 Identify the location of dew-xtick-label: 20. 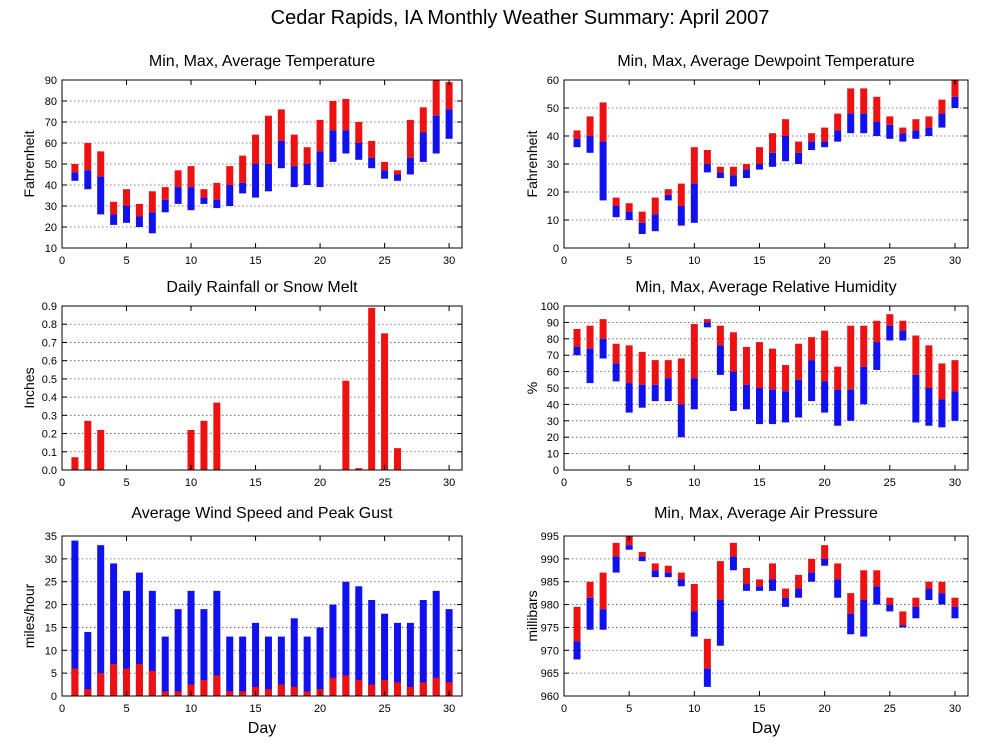
(825, 261).